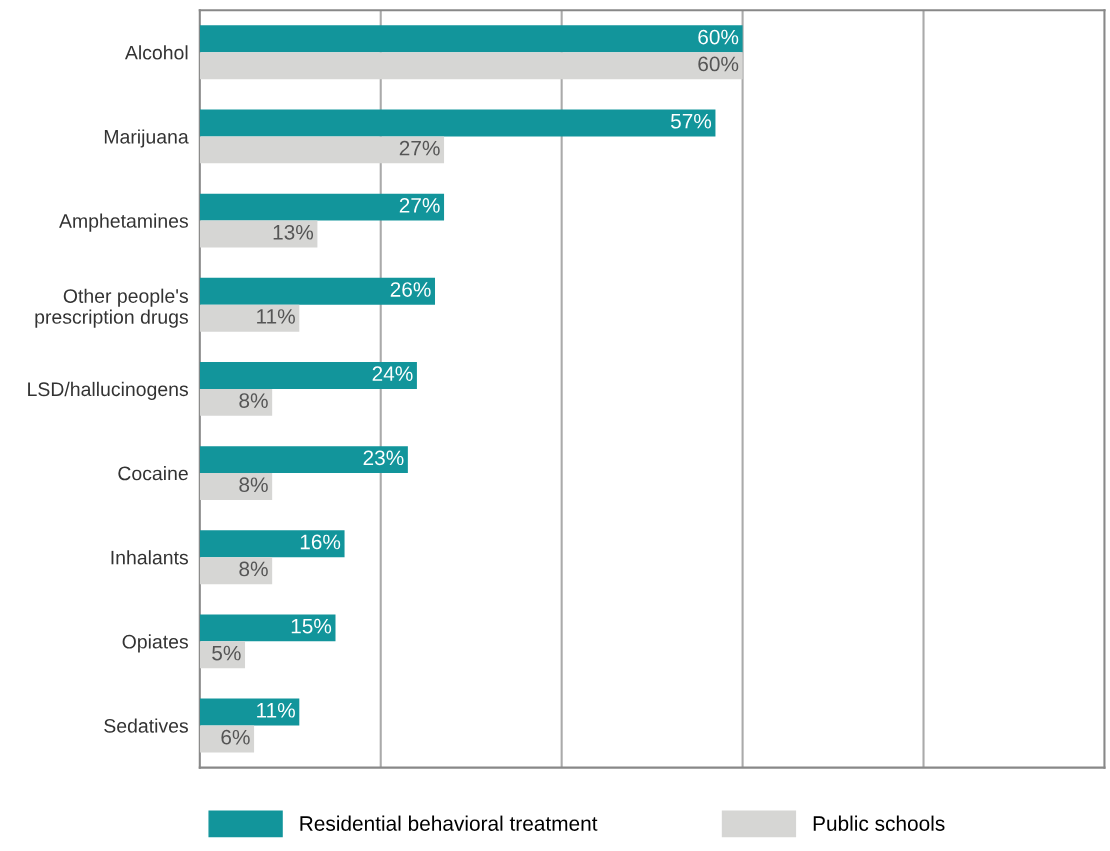  Describe the element at coordinates (111, 308) in the screenshot. I see `y-tick-label: Other people's prescription drugs` at that location.